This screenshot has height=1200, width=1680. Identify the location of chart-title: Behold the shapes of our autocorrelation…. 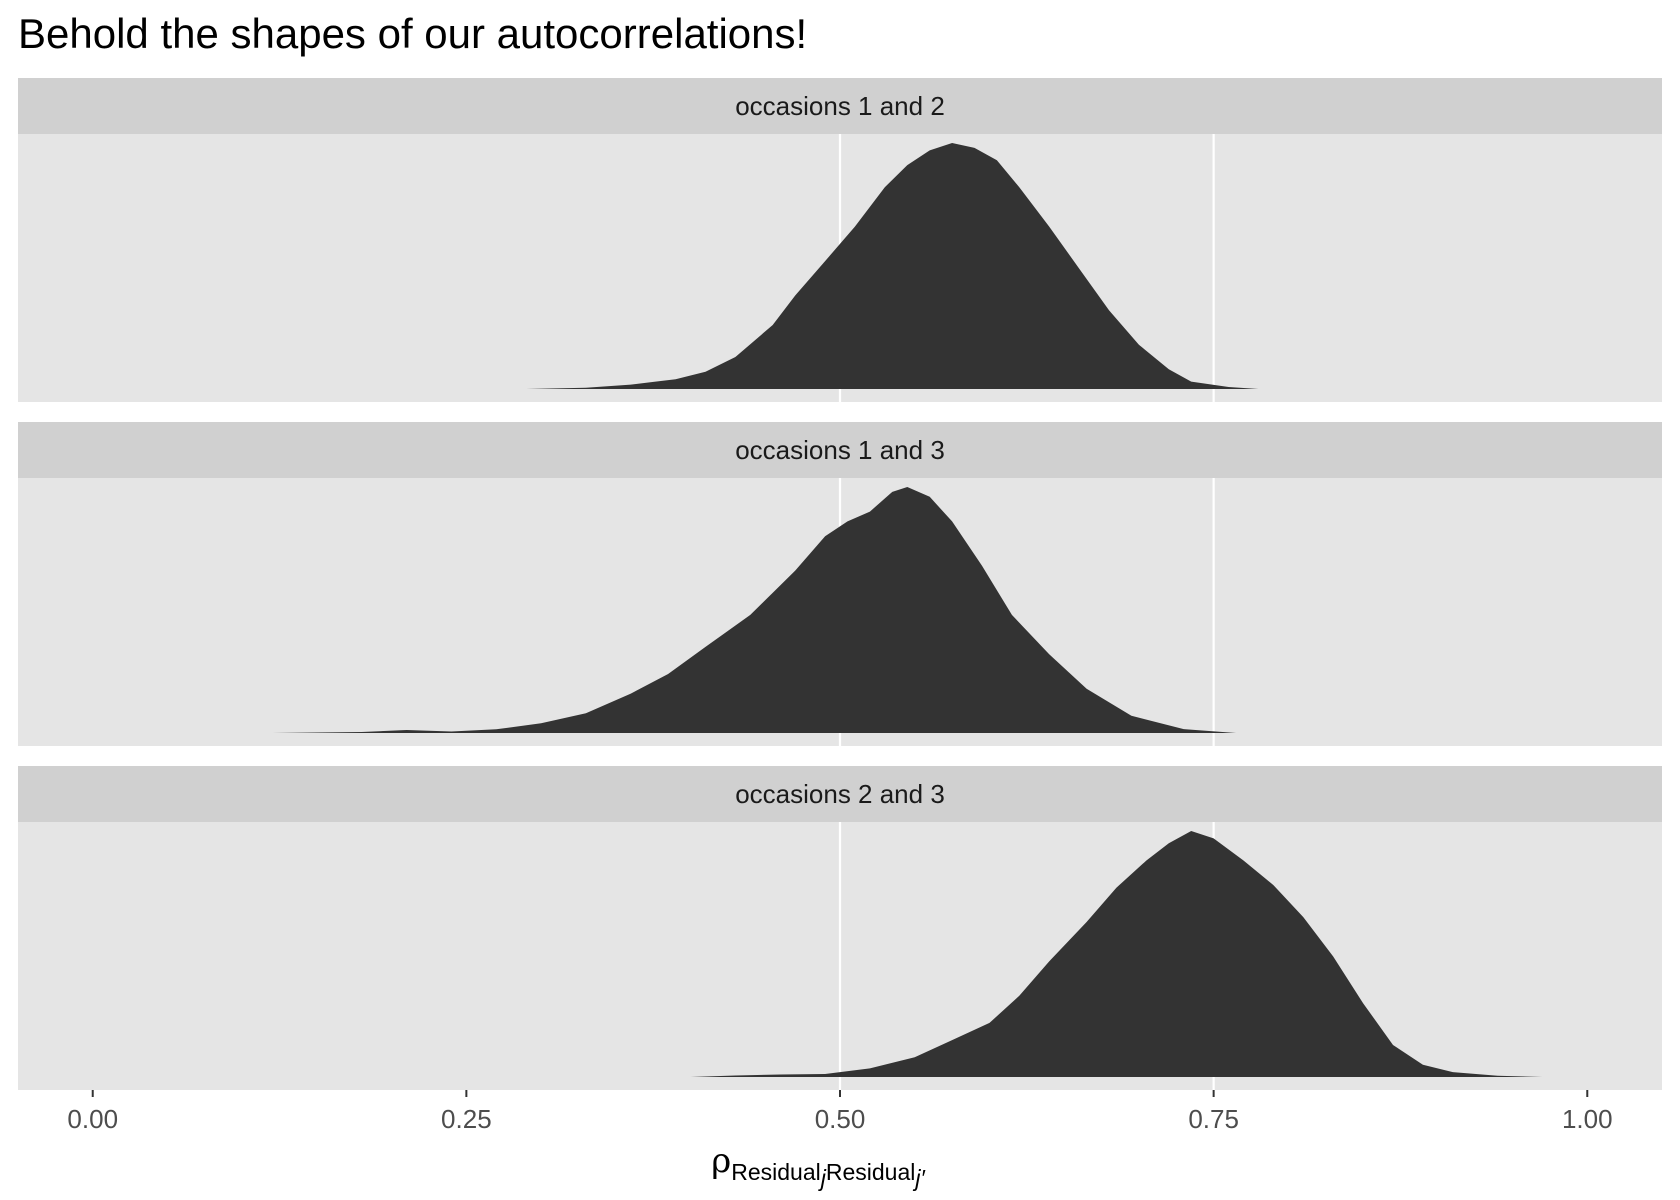
(413, 33).